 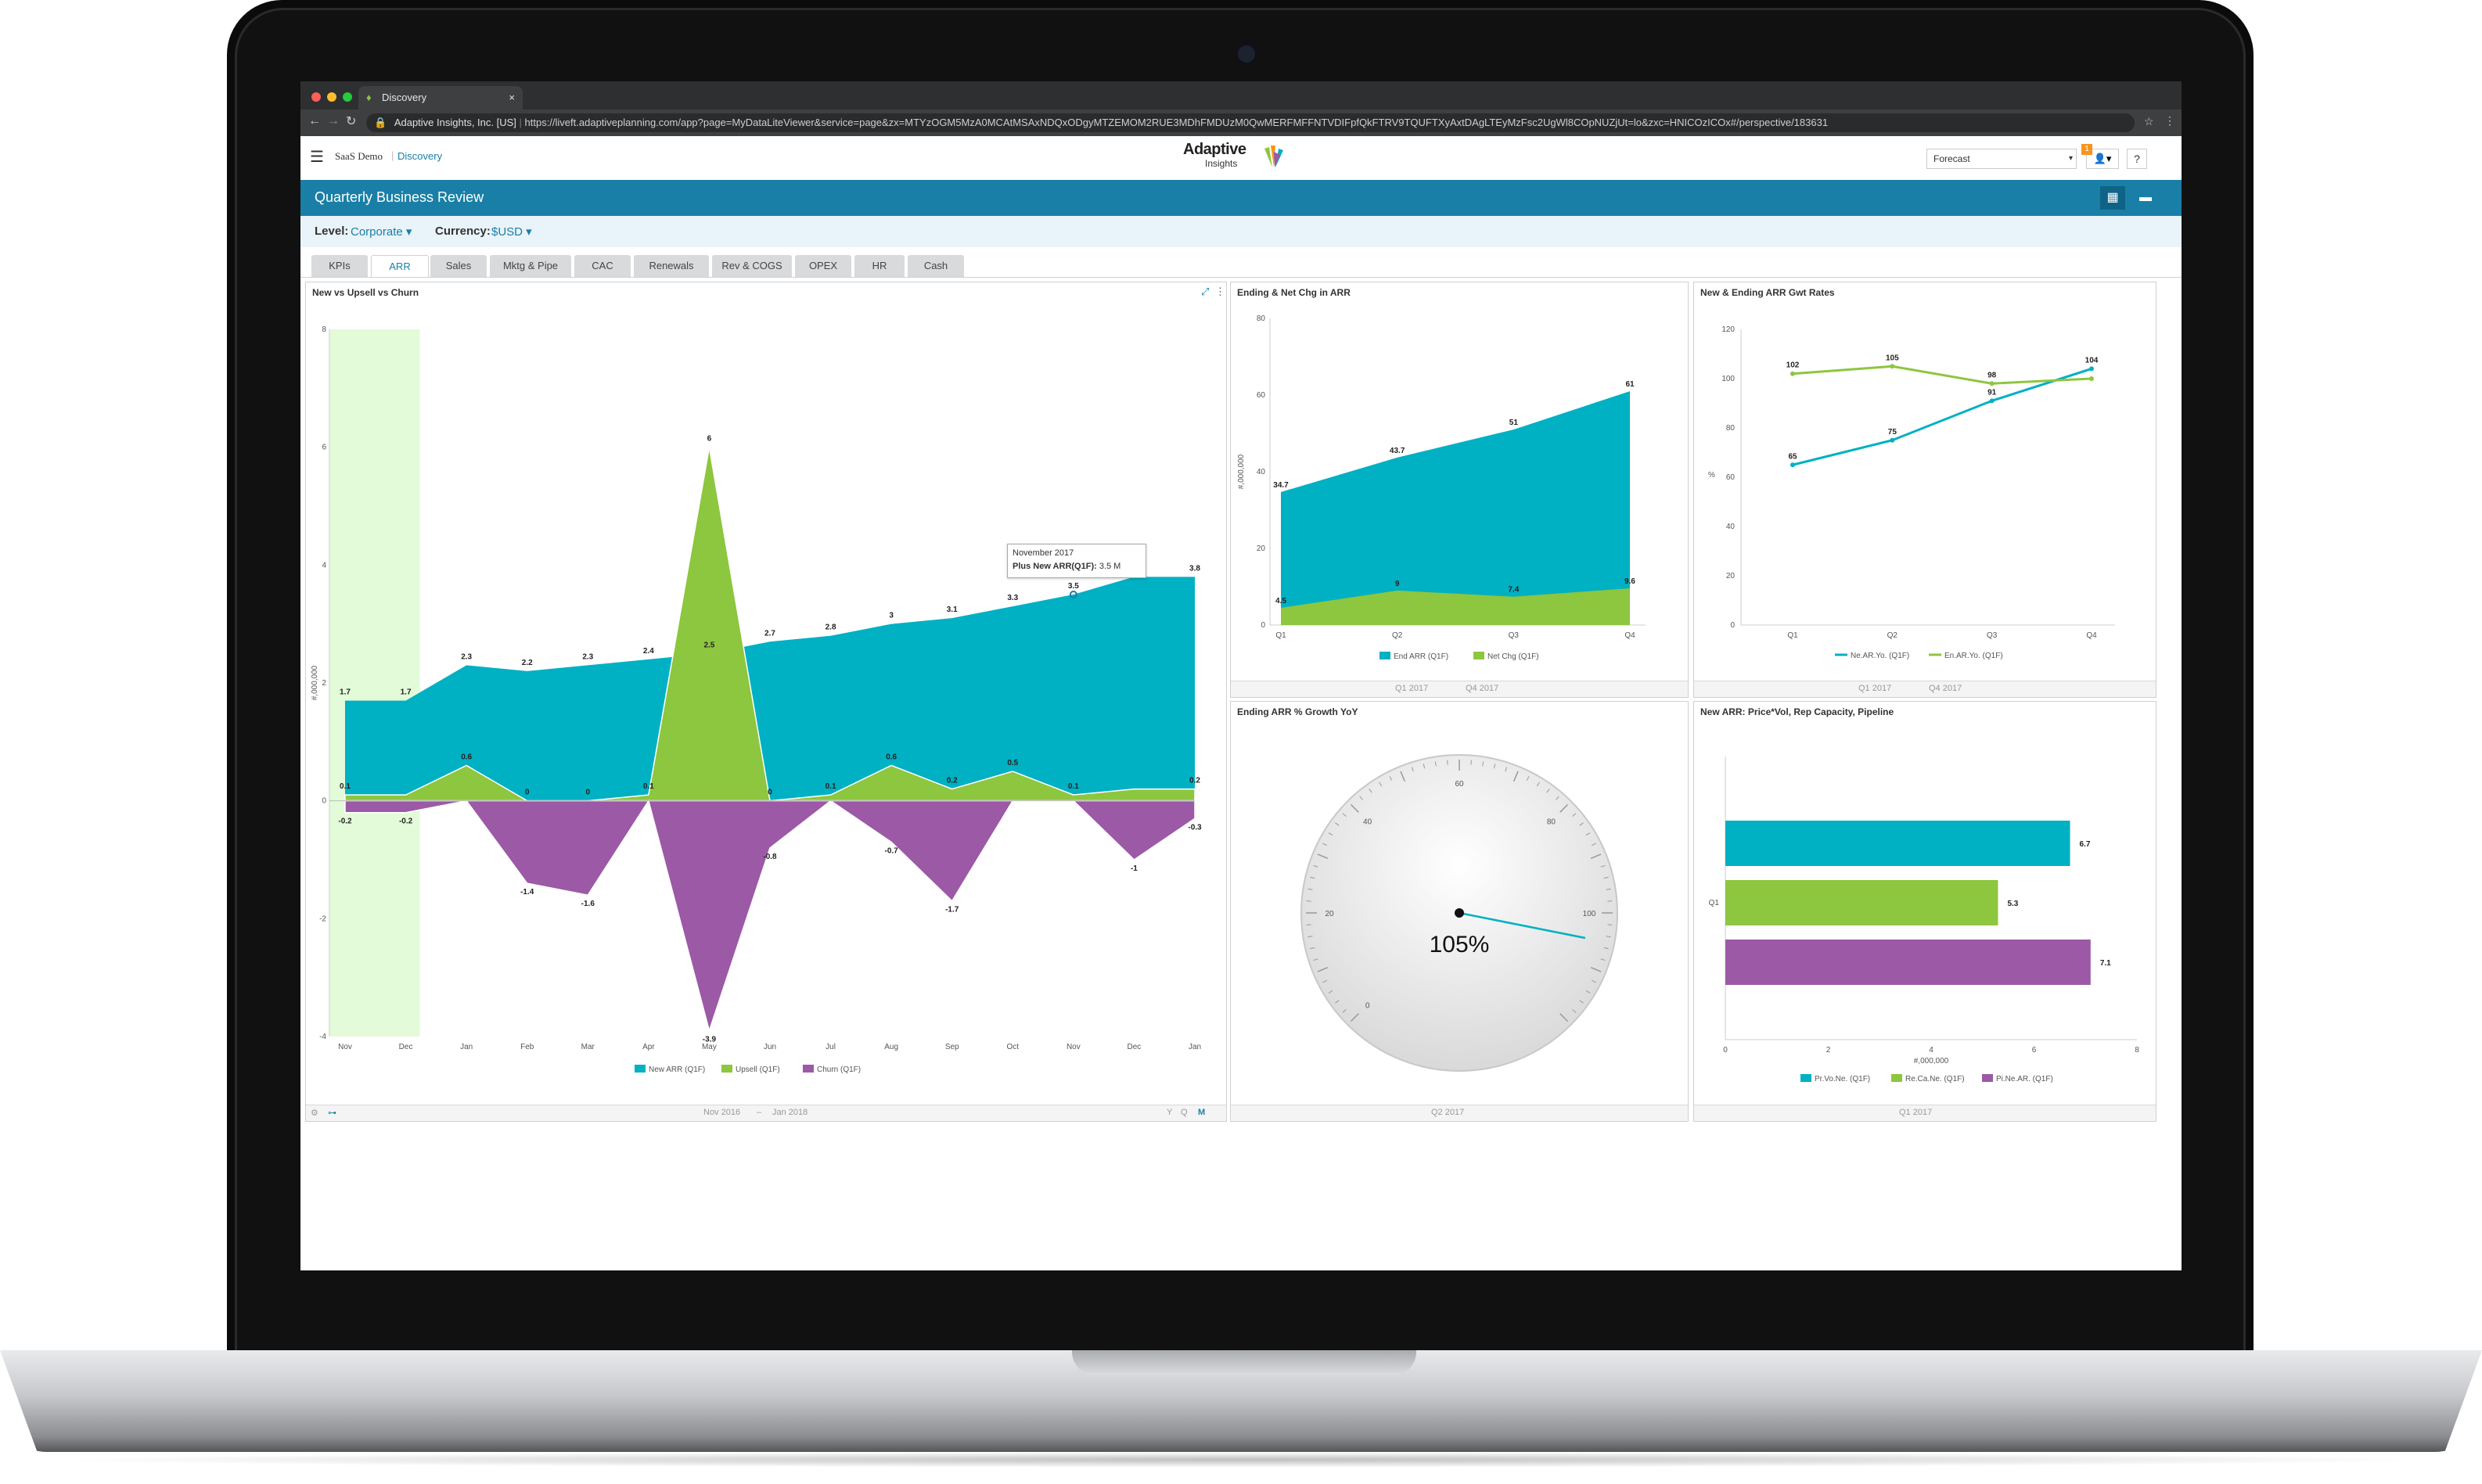 What do you see at coordinates (2102, 159) in the screenshot?
I see `user-menu-button: 👤▾` at bounding box center [2102, 159].